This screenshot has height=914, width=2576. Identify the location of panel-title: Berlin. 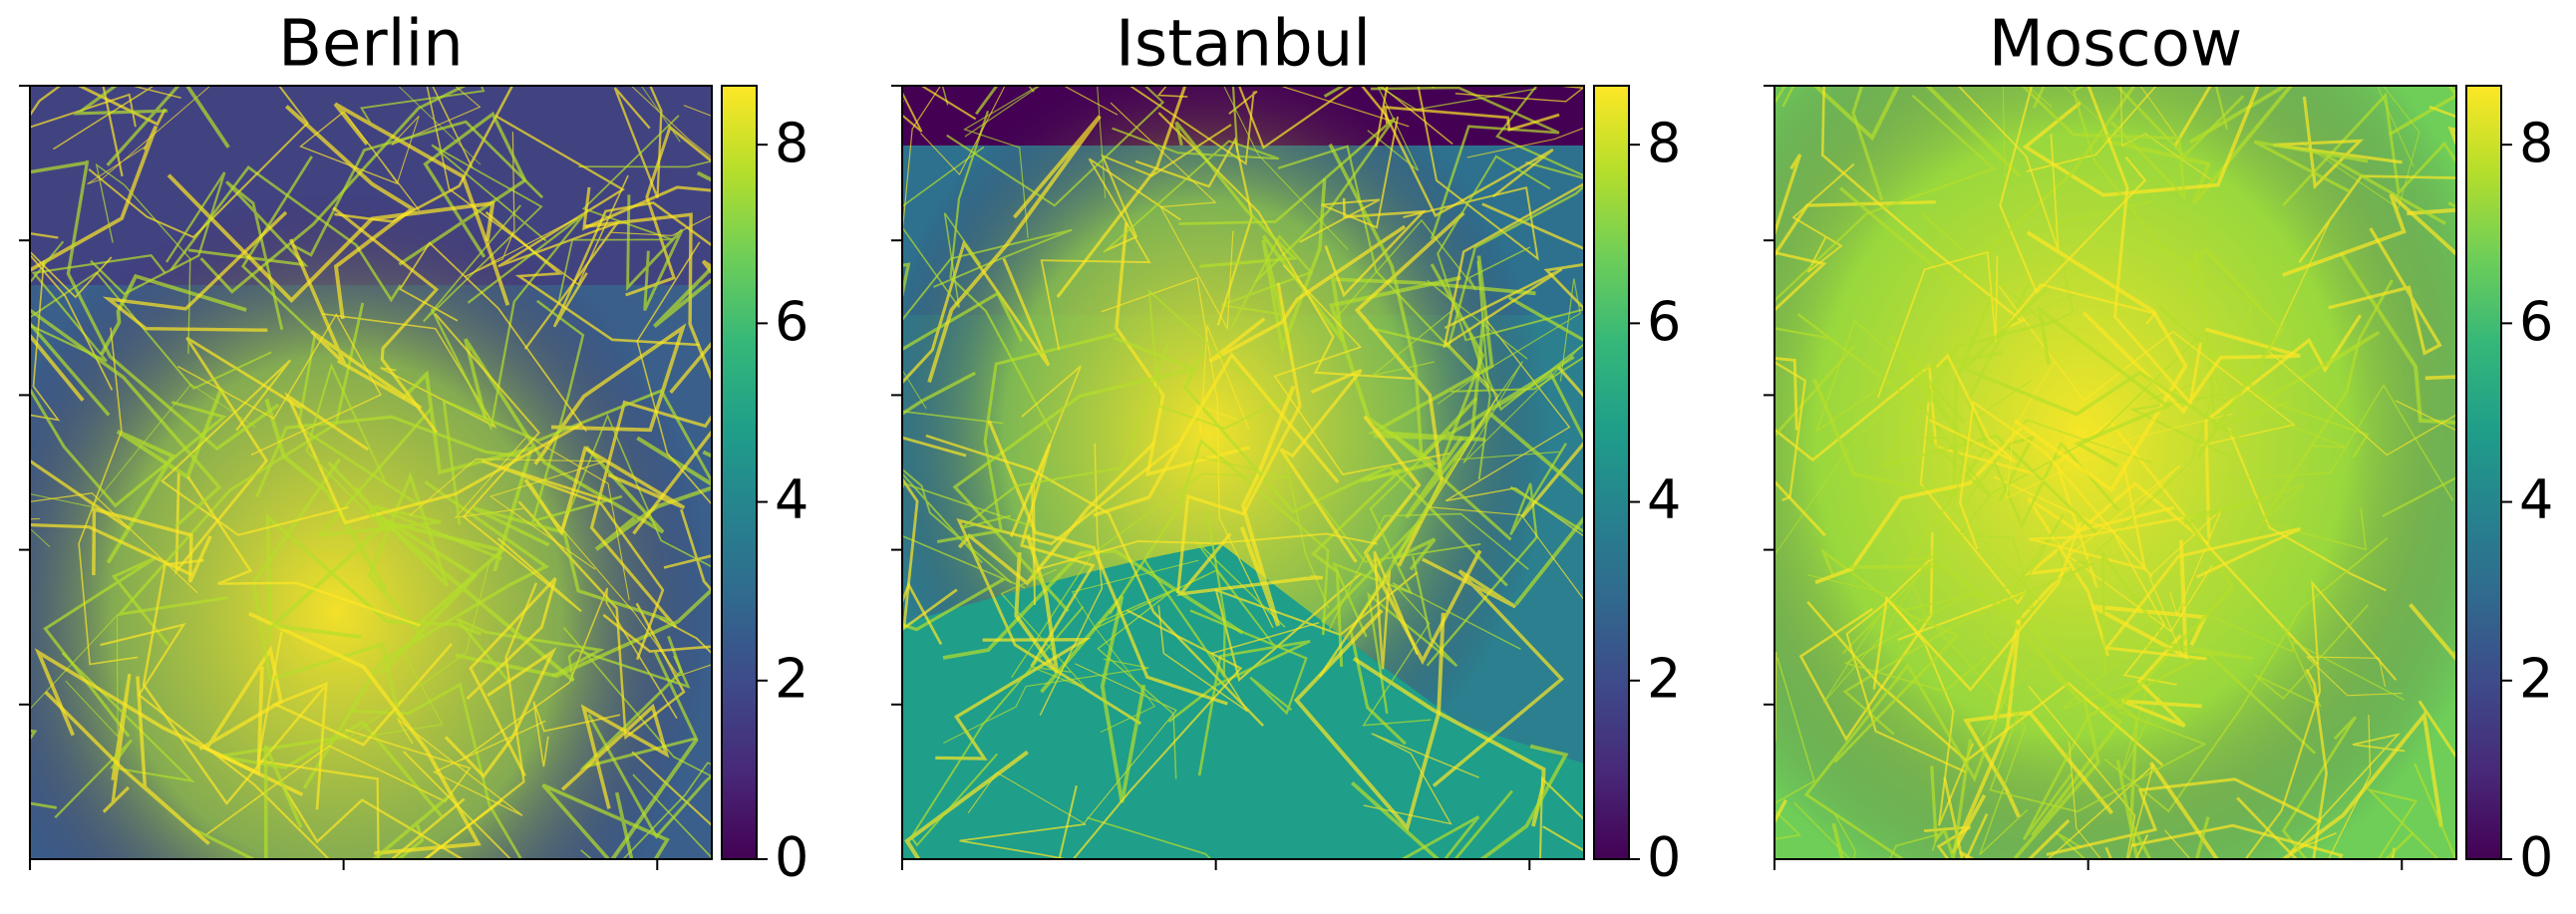
(371, 45).